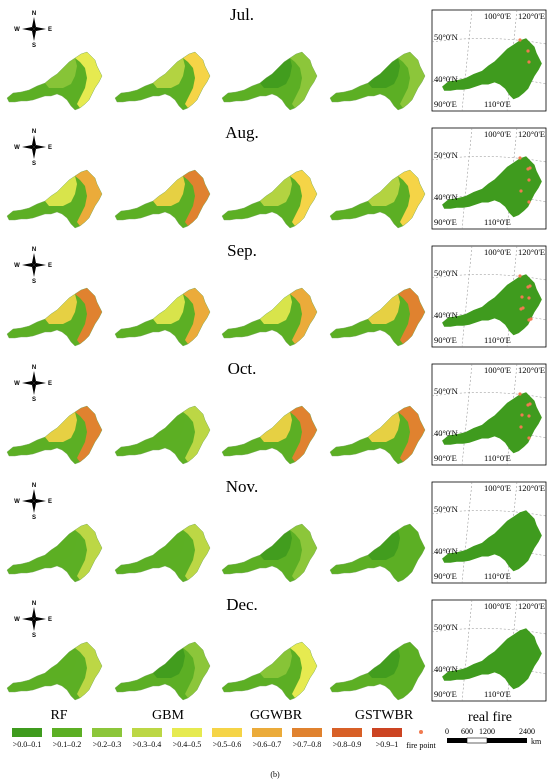 The width and height of the screenshot is (550, 782). I want to click on legend-class-label: >0.1–0.2, so click(67, 744).